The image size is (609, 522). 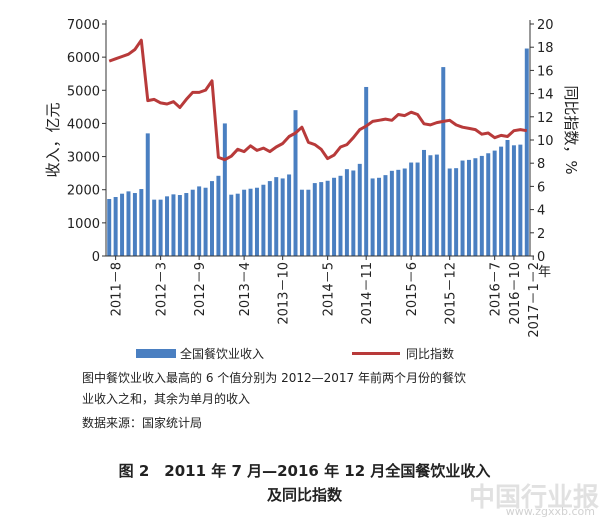 I want to click on right-tick-label: 8, so click(x=541, y=164).